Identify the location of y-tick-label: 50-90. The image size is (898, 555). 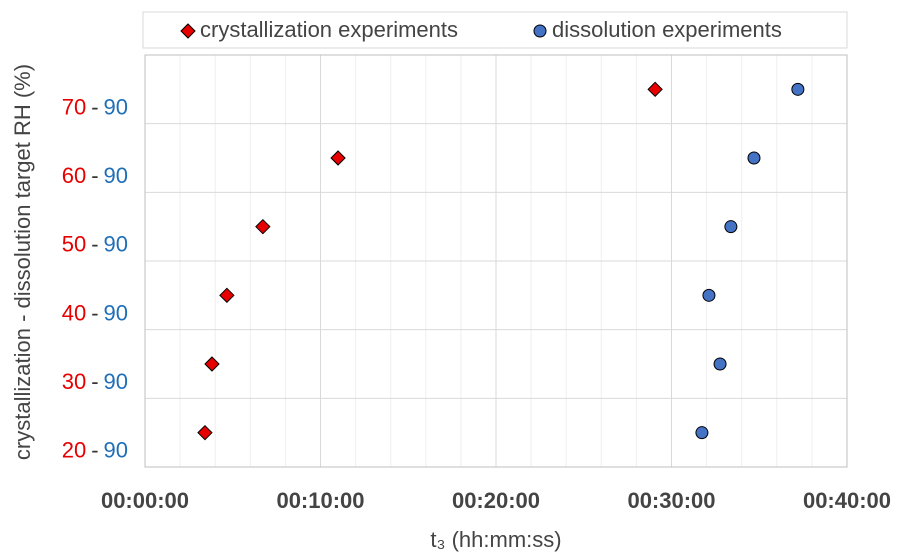
(95, 243).